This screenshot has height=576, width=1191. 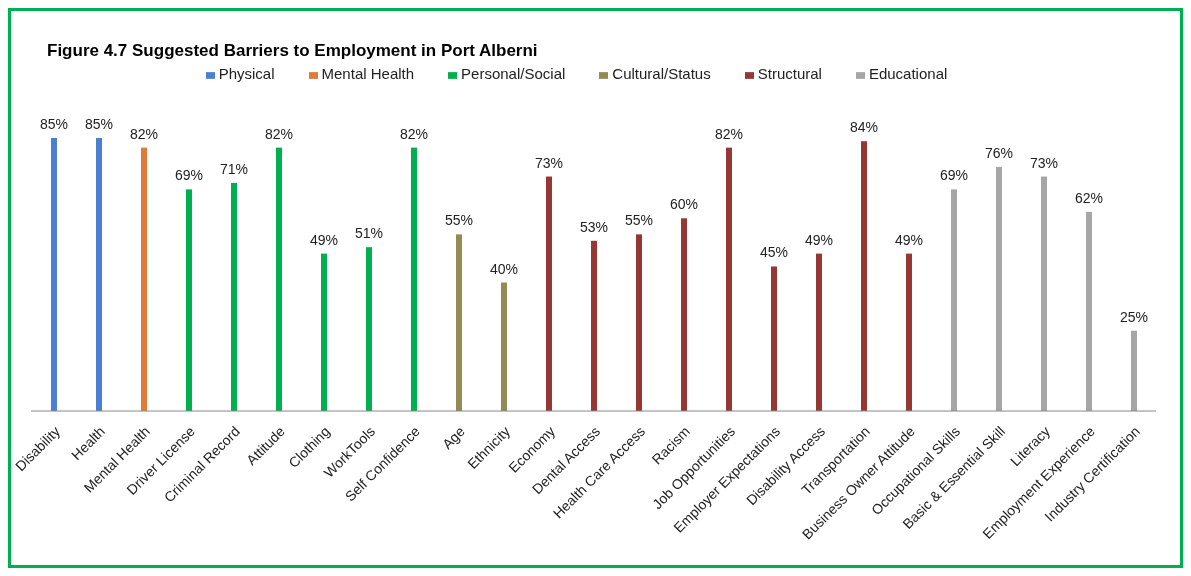 I want to click on legend-label: Physical, so click(x=246, y=73).